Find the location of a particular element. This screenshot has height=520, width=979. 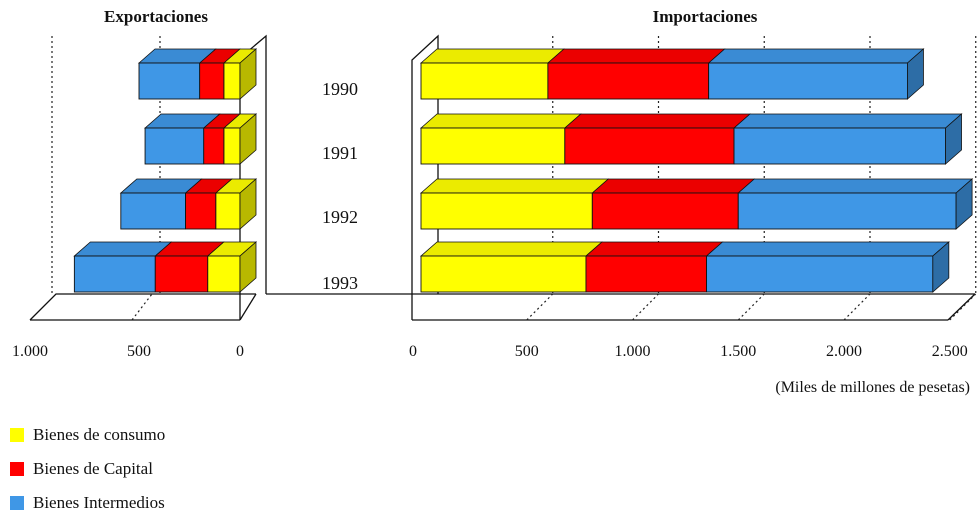

import-tick-label-1: 500 is located at coordinates (527, 351).